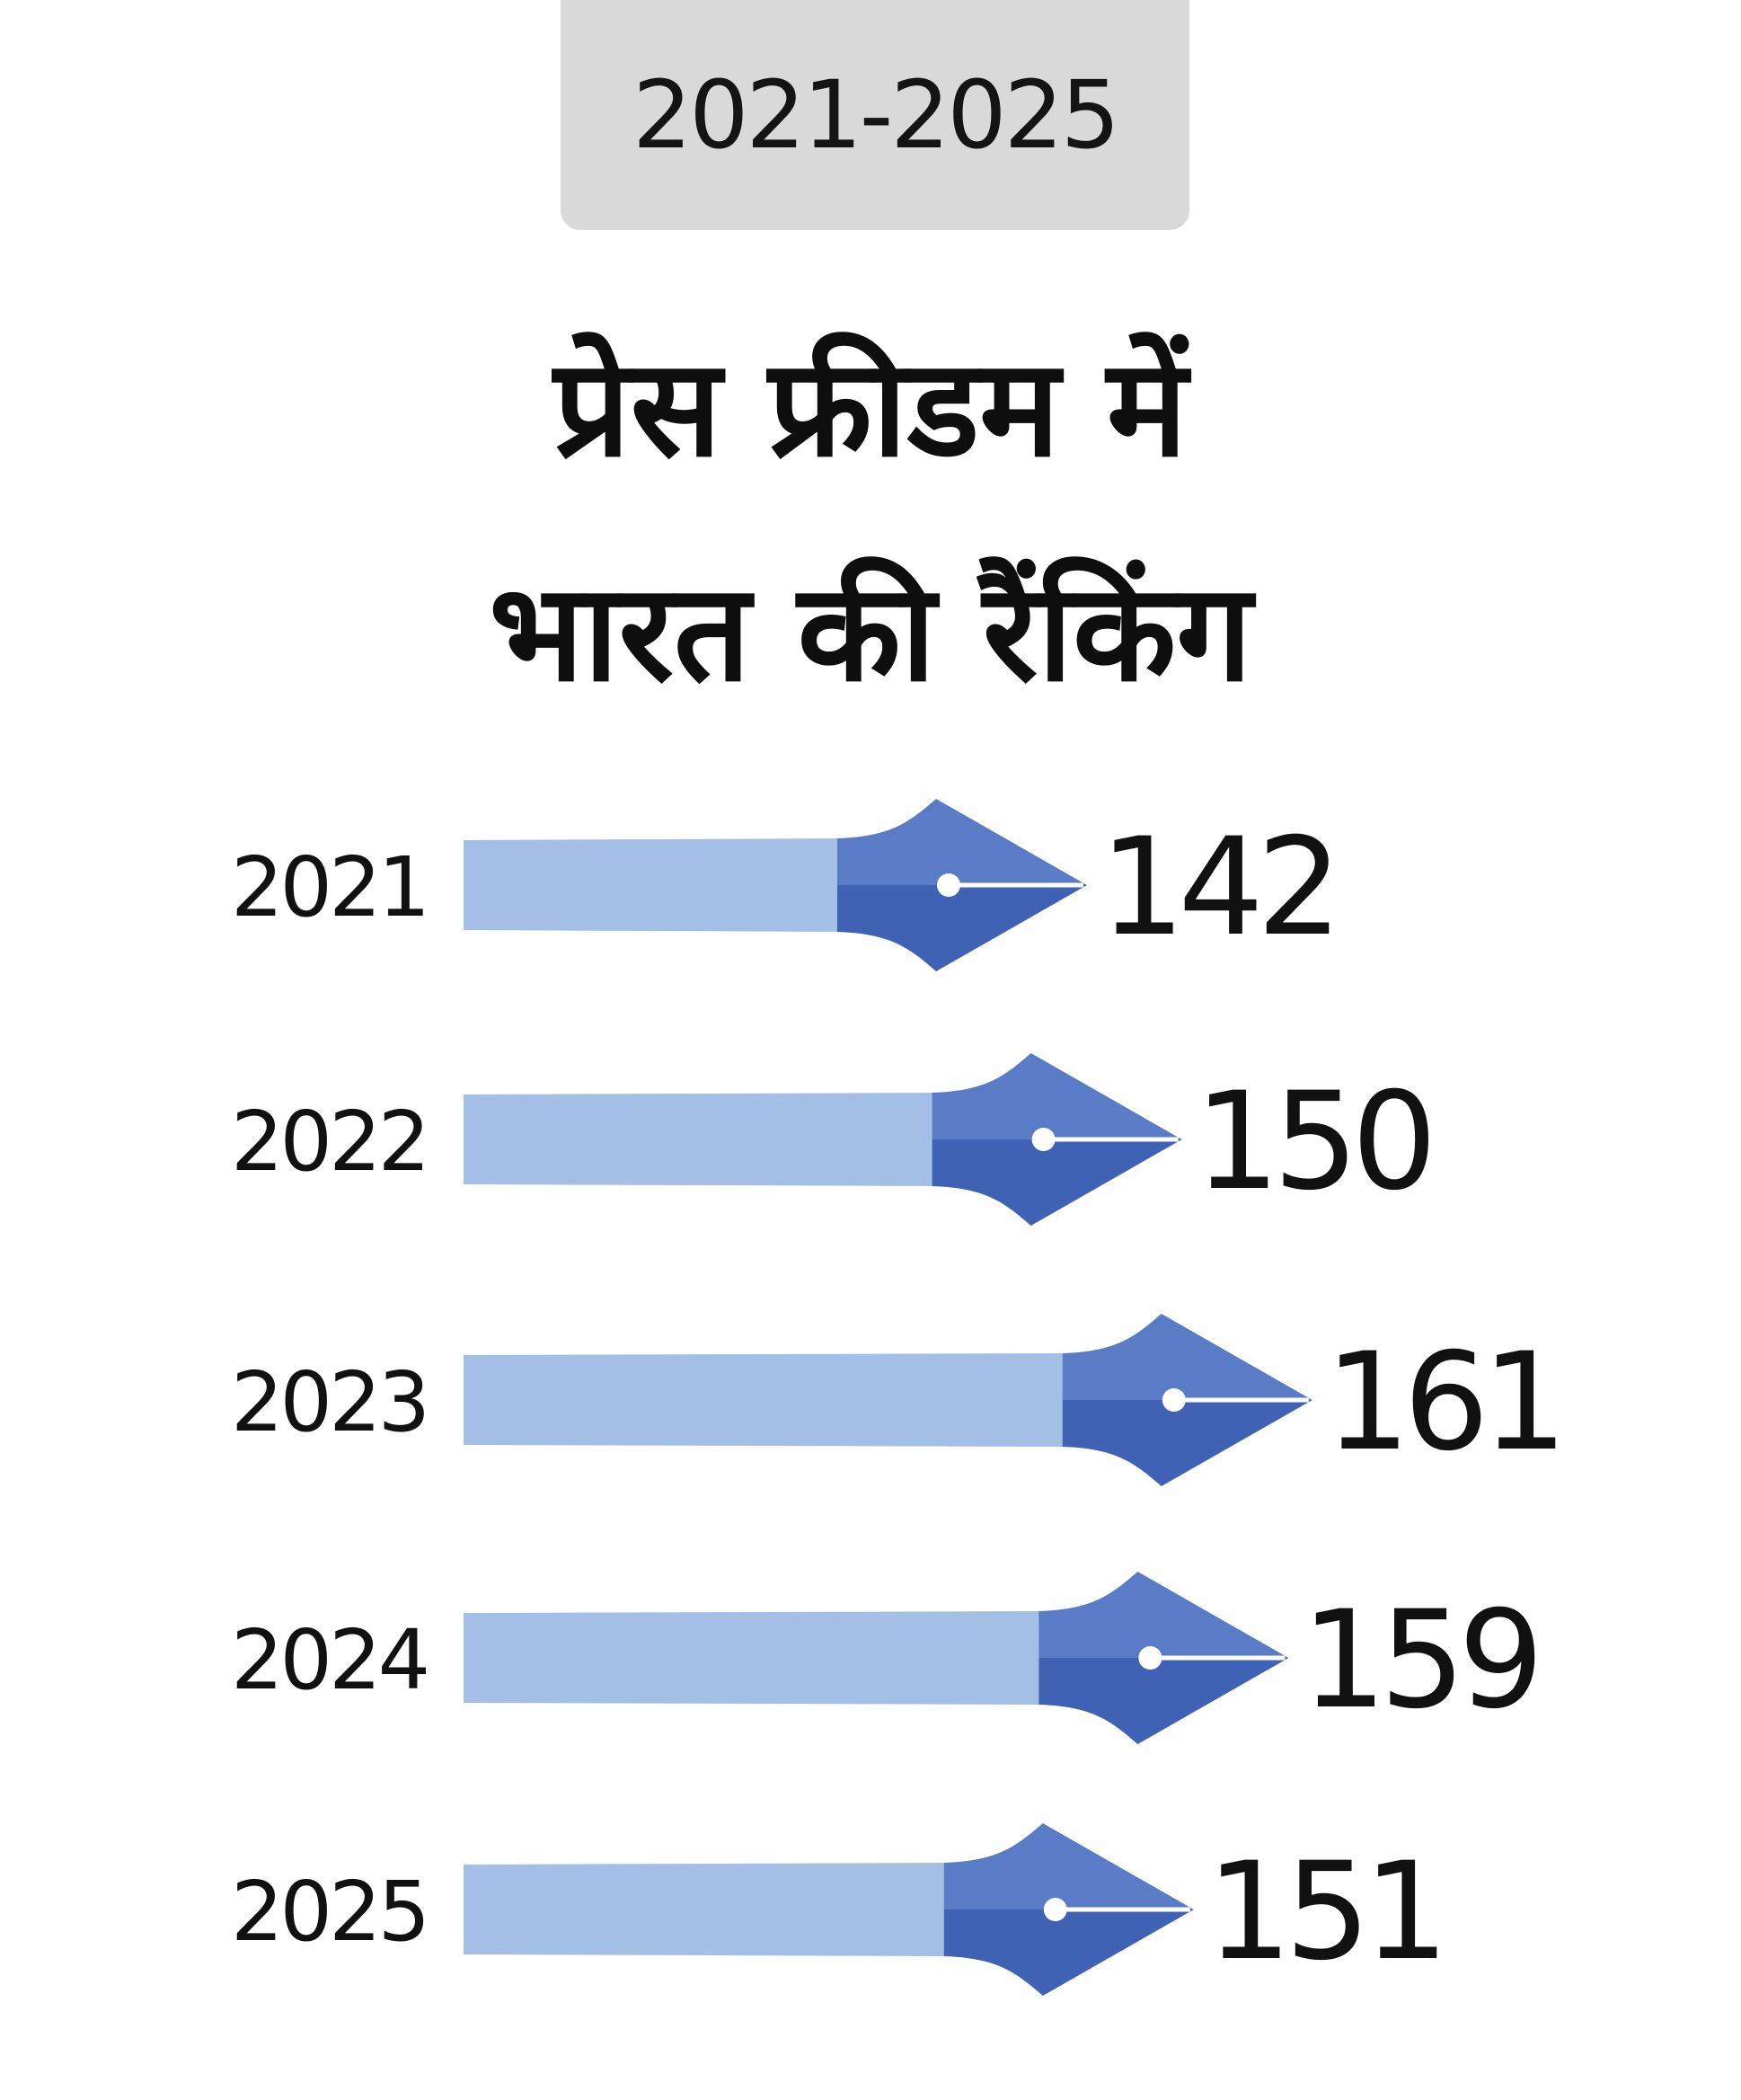 This screenshot has width=1741, height=2100. I want to click on pen-bar-2025, so click(829, 1909).